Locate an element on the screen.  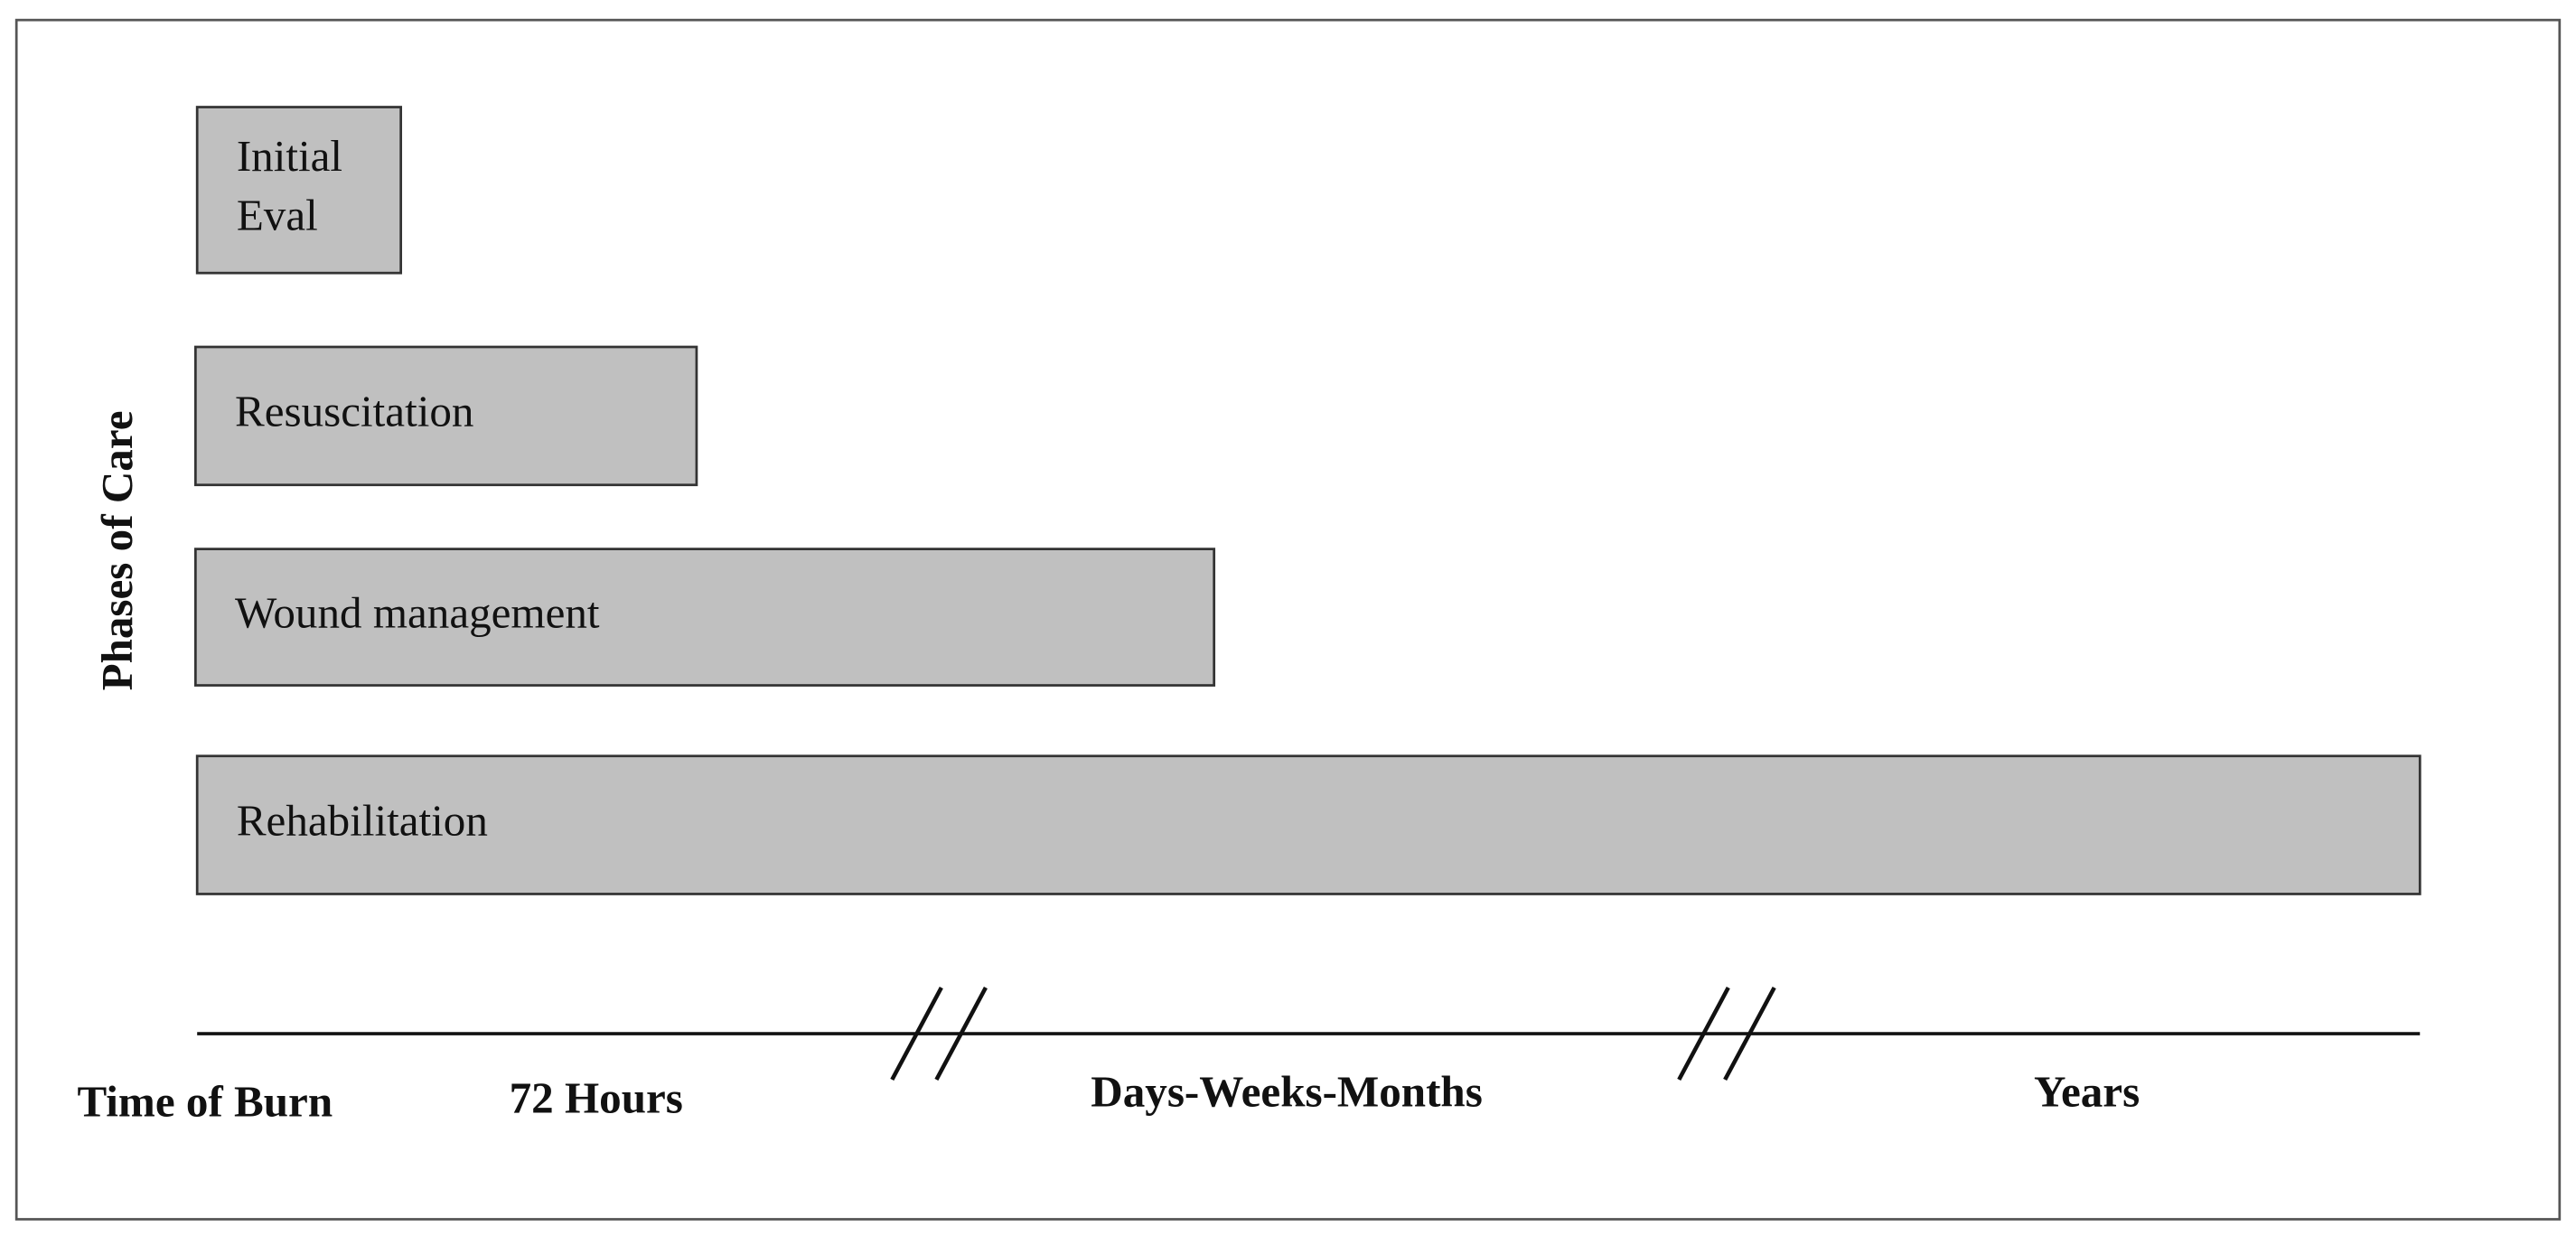
phase-label: Resuscitation is located at coordinates (354, 411).